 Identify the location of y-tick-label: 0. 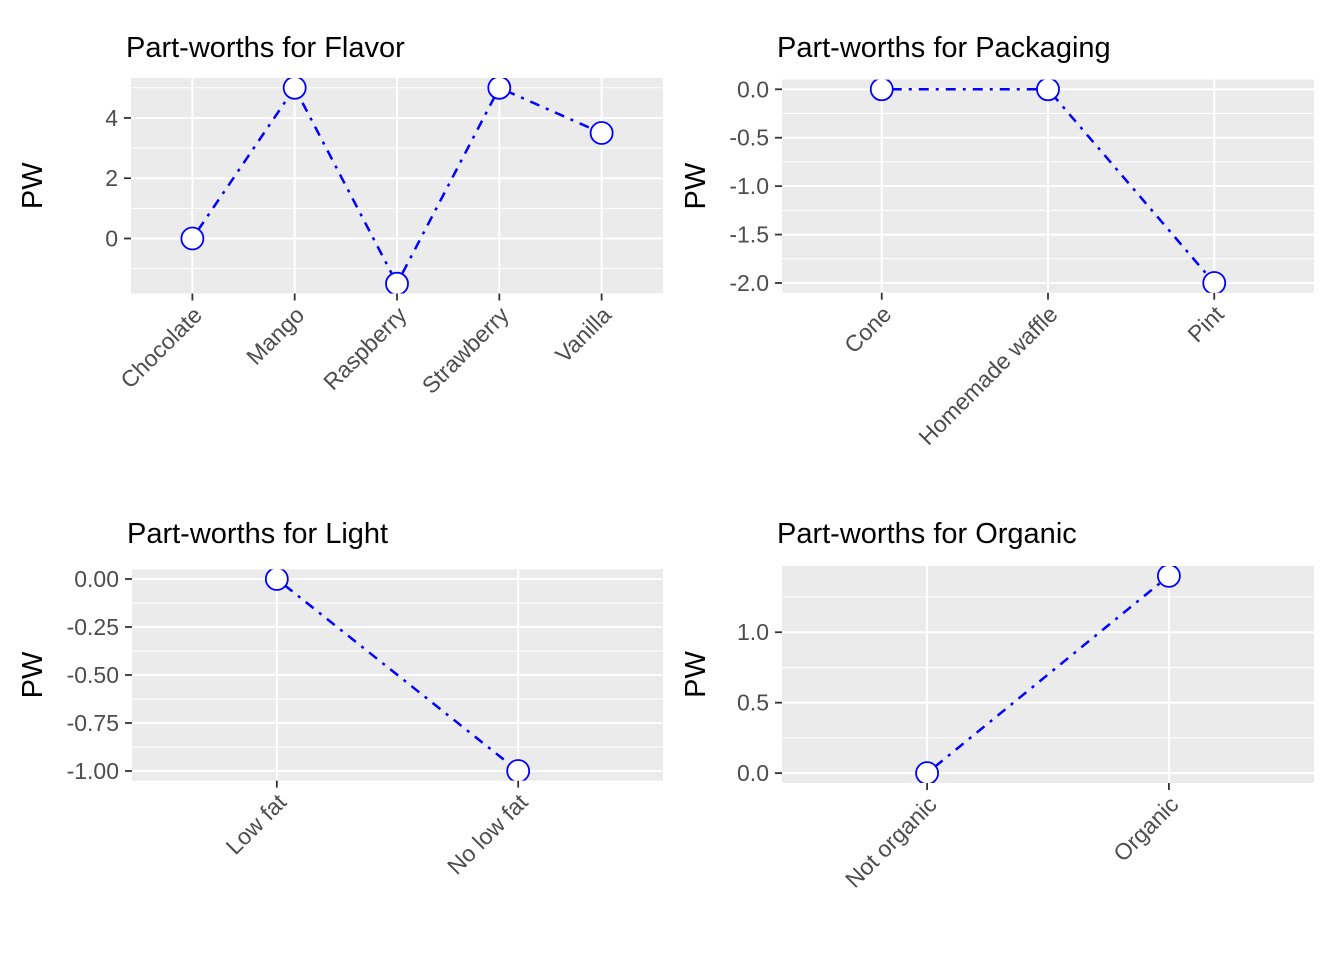
(111, 238).